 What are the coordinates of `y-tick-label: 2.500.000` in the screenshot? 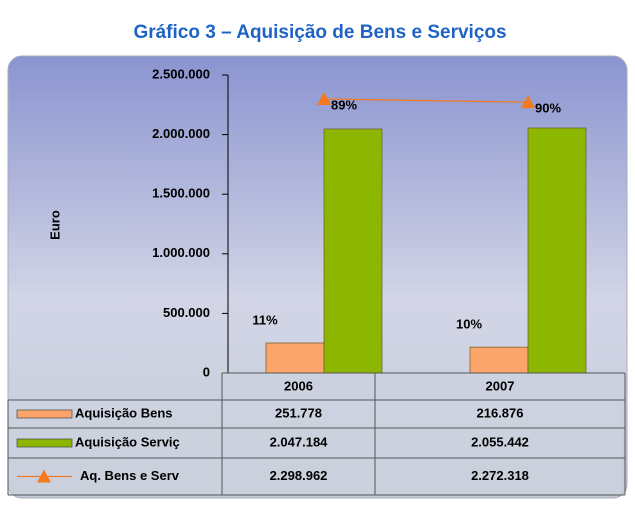 It's located at (181, 73).